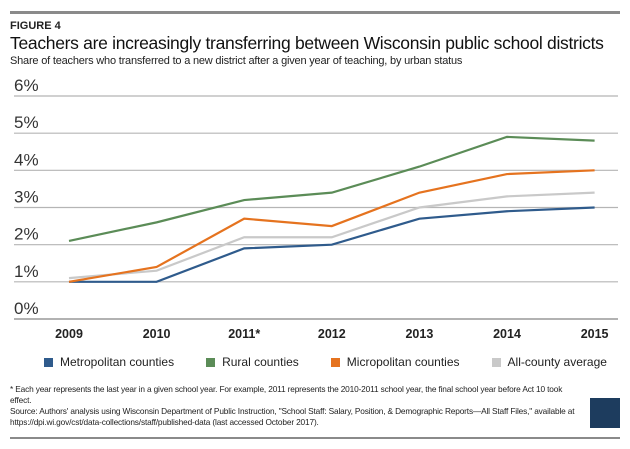 The width and height of the screenshot is (630, 449). Describe the element at coordinates (117, 362) in the screenshot. I see `legend-label: Metropolitan counties` at that location.